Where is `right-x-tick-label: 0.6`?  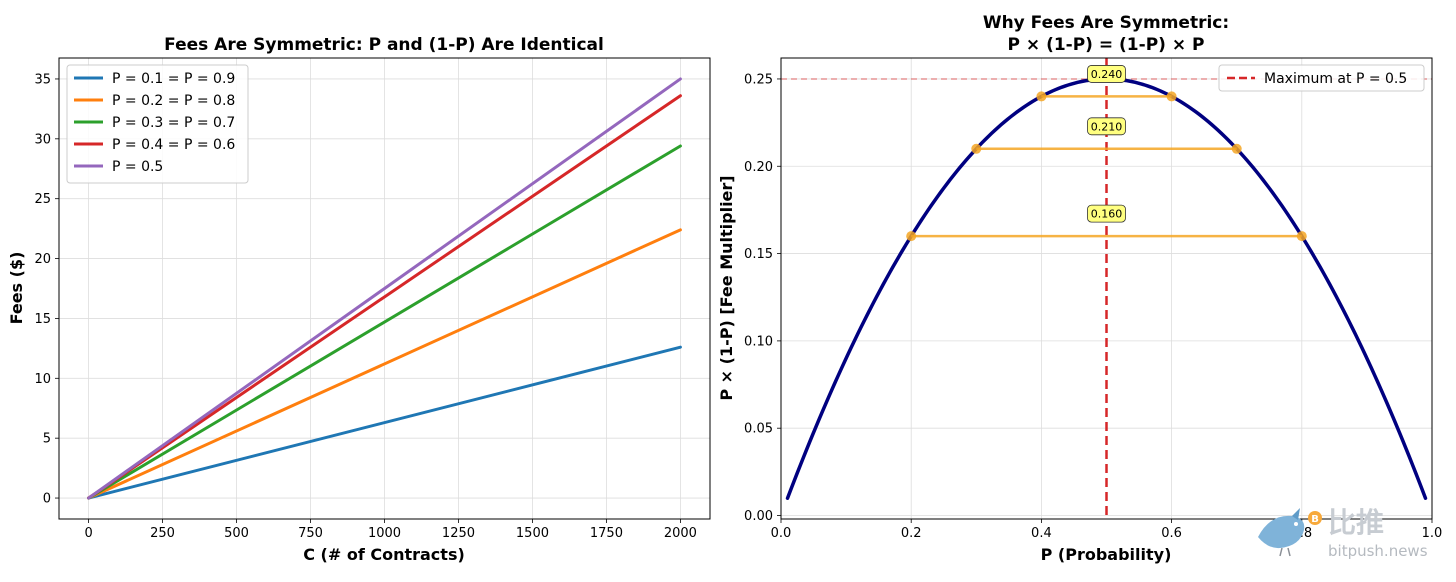 right-x-tick-label: 0.6 is located at coordinates (1171, 533).